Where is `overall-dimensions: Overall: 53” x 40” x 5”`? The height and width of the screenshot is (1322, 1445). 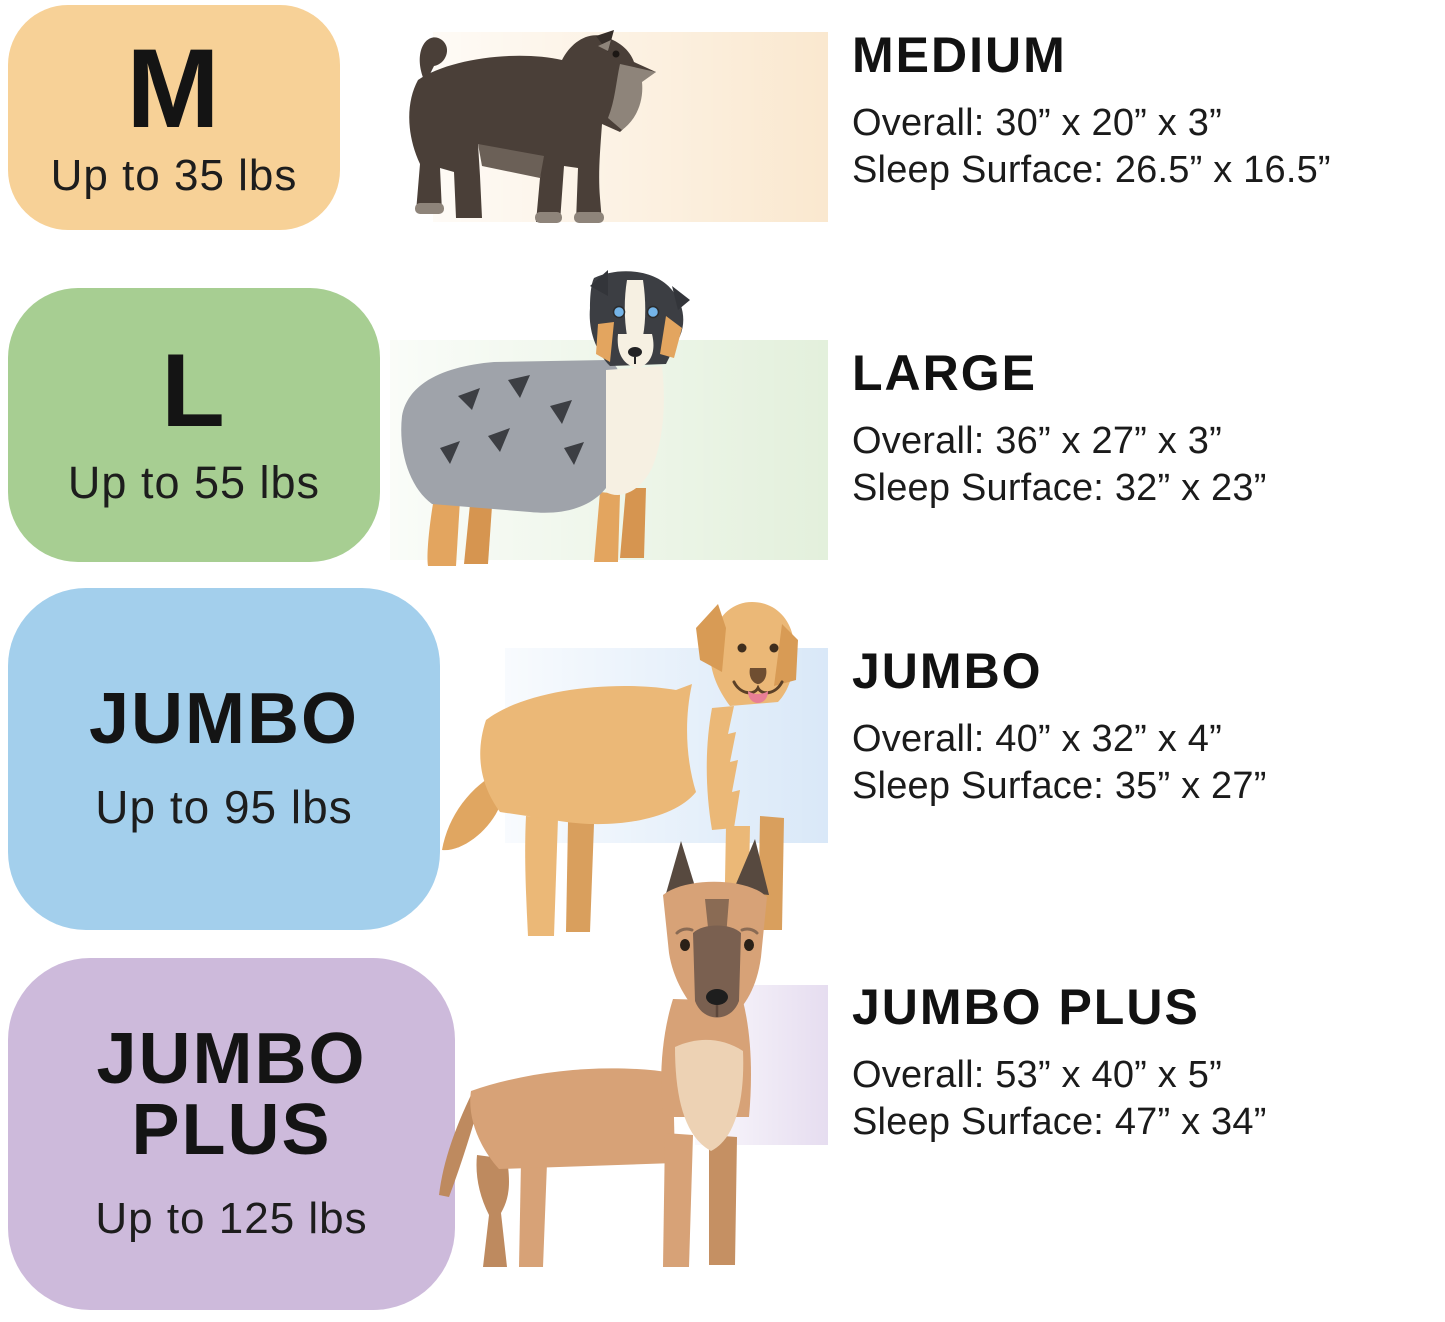
overall-dimensions: Overall: 53” x 40” x 5” is located at coordinates (1037, 1075).